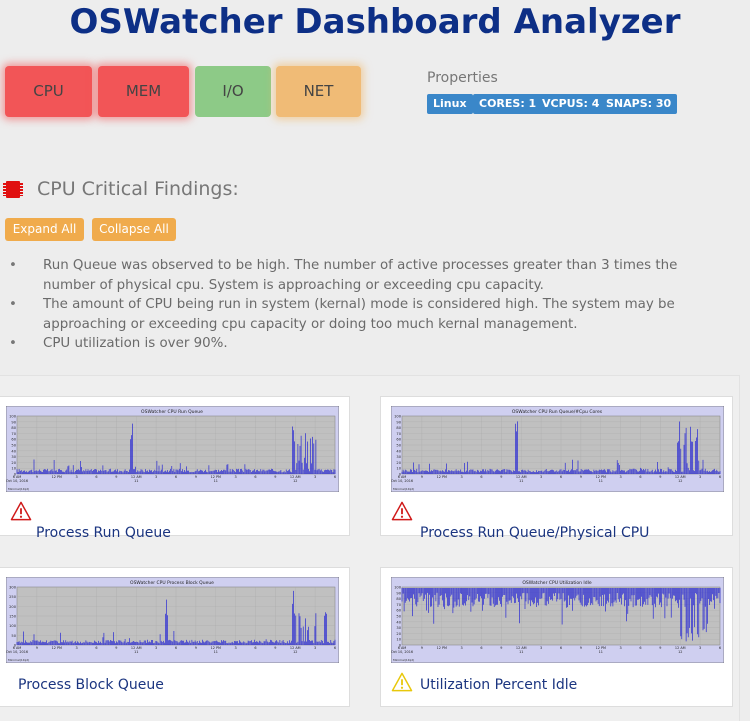 Image resolution: width=750 pixels, height=721 pixels. Describe the element at coordinates (134, 229) in the screenshot. I see `collapse-all-button: Collapse All` at that location.